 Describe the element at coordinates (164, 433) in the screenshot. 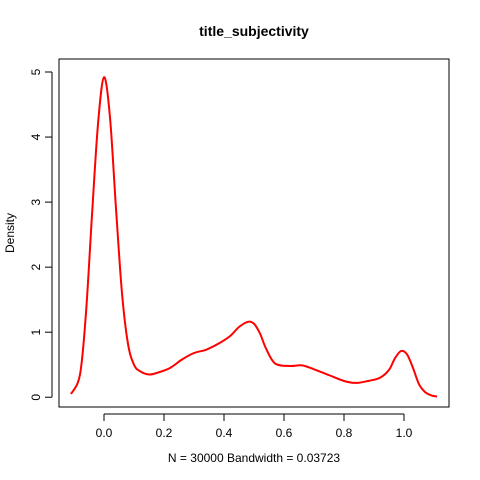

I see `x-tick-label: 0.2` at that location.